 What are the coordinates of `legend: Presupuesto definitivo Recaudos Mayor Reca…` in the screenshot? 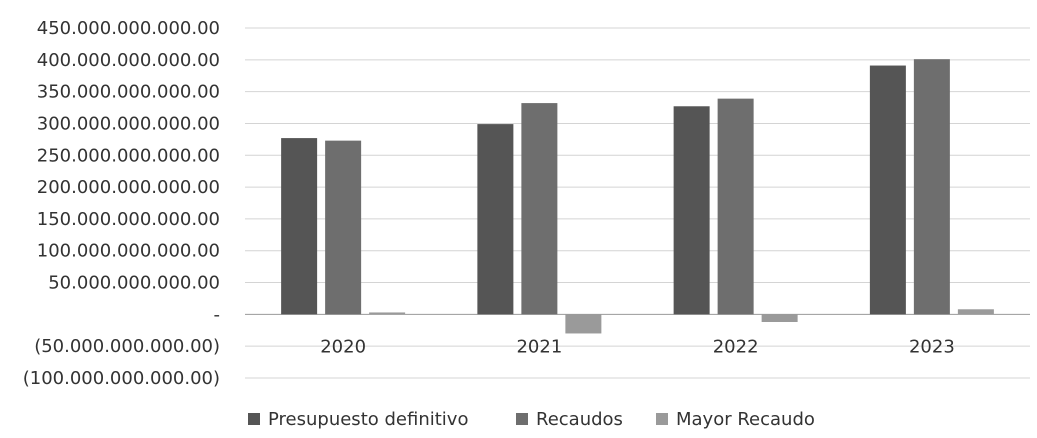 It's located at (531, 419).